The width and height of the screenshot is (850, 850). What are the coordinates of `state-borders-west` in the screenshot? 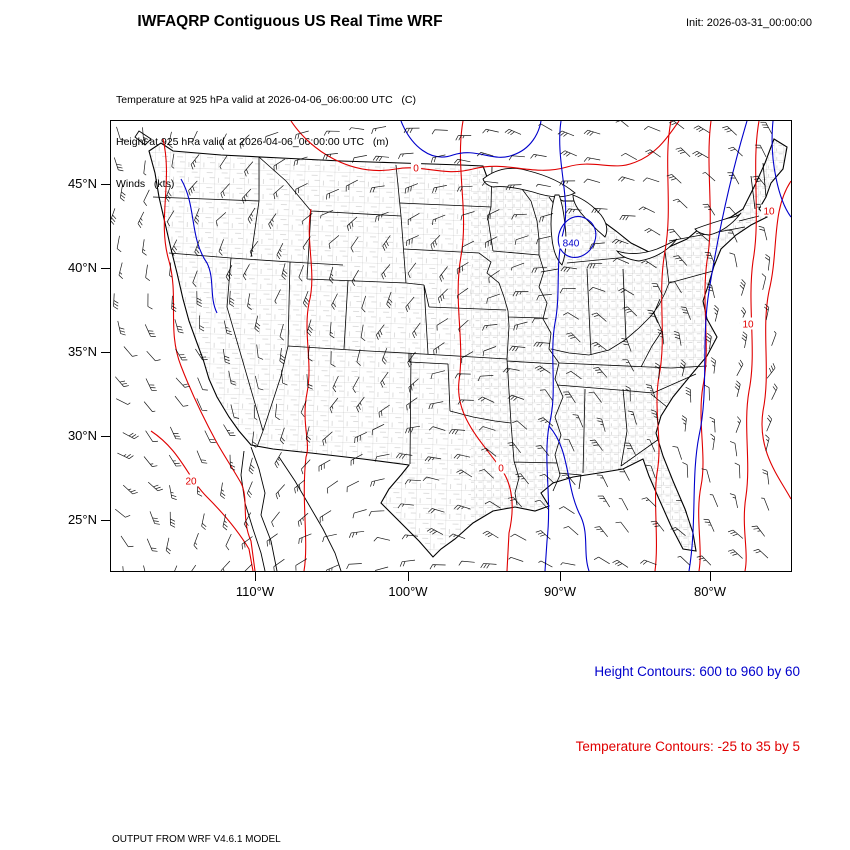 It's located at (291, 302).